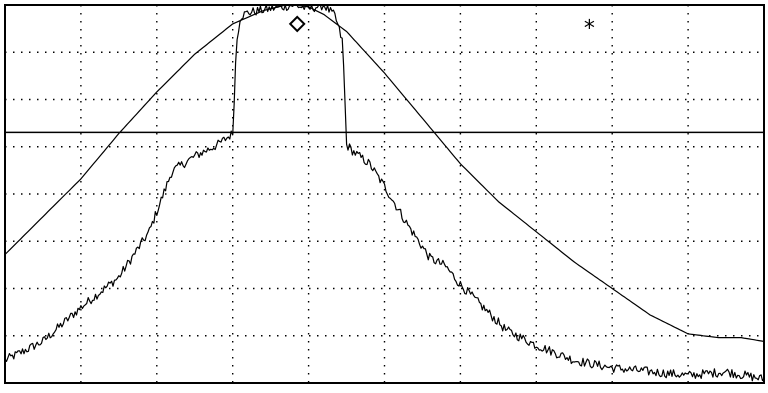  Describe the element at coordinates (297, 24) in the screenshot. I see `peak-marker-diamond` at that location.